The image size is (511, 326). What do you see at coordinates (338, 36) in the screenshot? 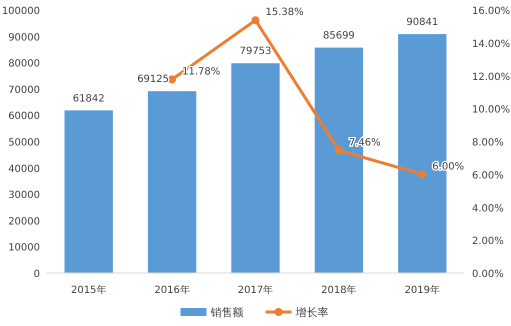
I see `data-label: 85699` at bounding box center [338, 36].